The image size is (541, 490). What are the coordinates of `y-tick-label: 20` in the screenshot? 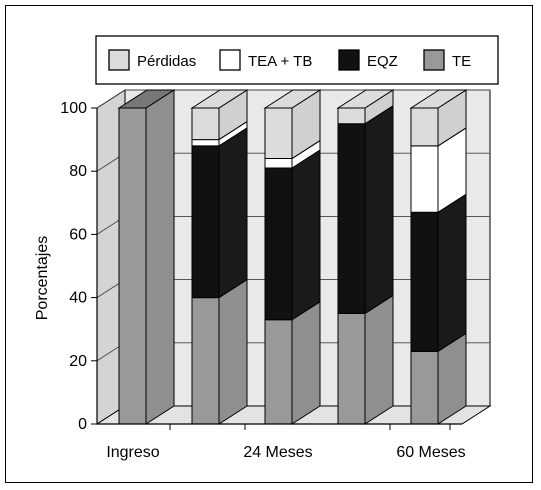 It's located at (78, 361).